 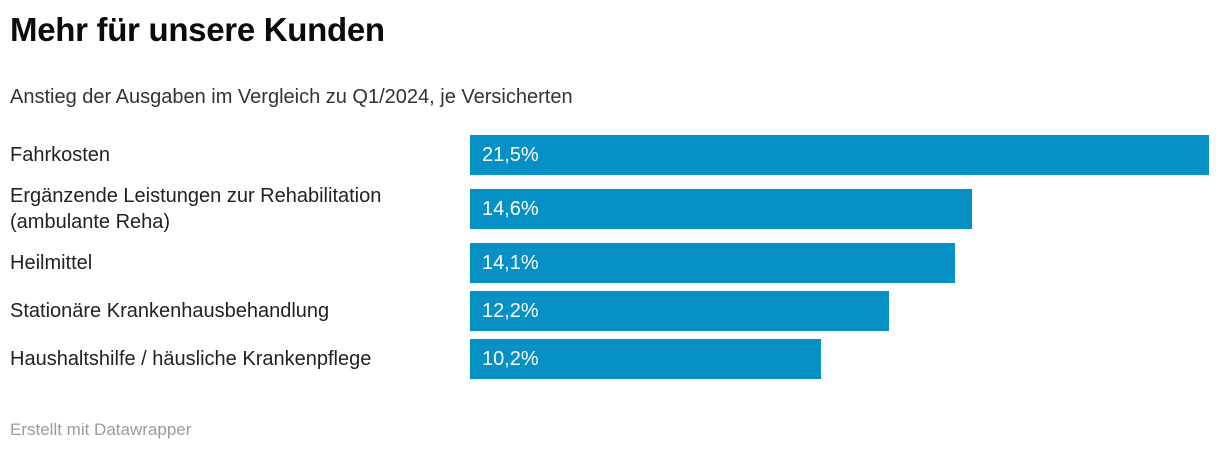 I want to click on bar: 12,2%, so click(x=680, y=311).